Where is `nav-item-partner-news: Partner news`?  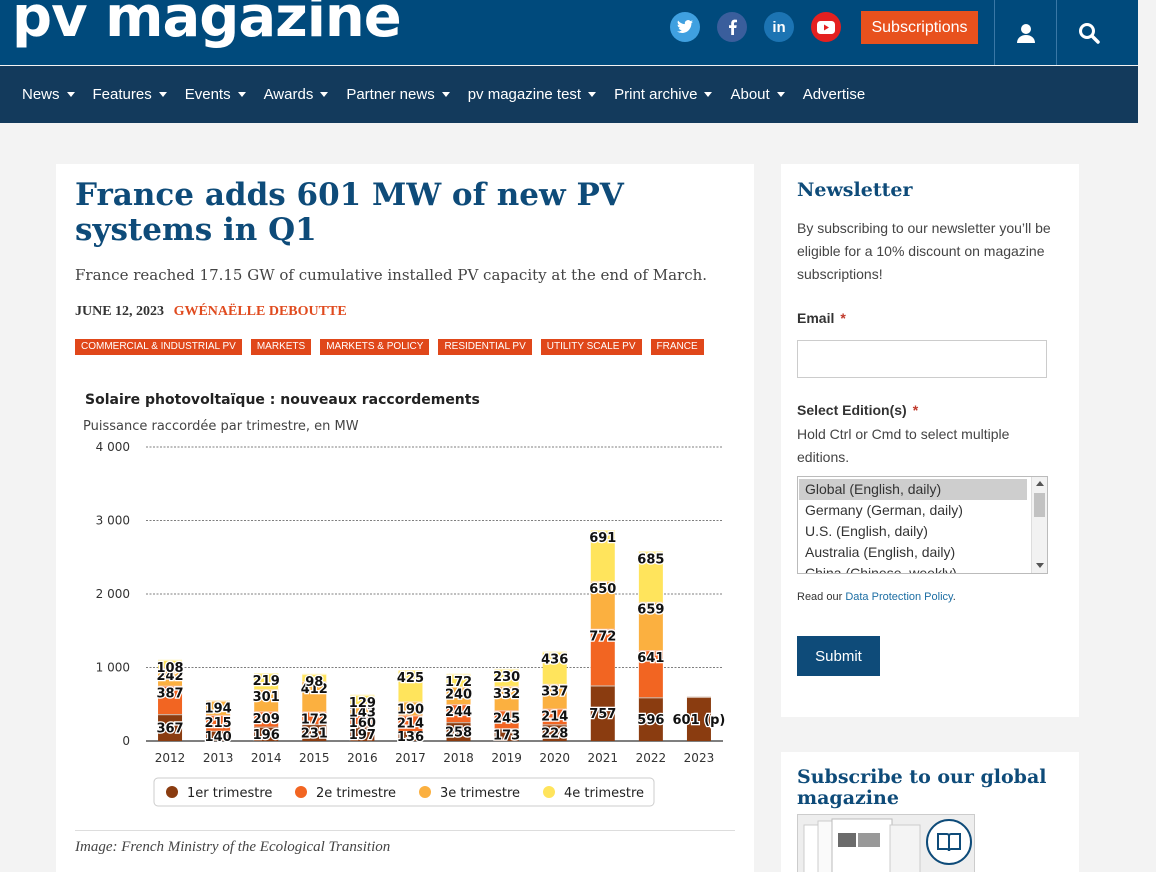 nav-item-partner-news: Partner news is located at coordinates (398, 94).